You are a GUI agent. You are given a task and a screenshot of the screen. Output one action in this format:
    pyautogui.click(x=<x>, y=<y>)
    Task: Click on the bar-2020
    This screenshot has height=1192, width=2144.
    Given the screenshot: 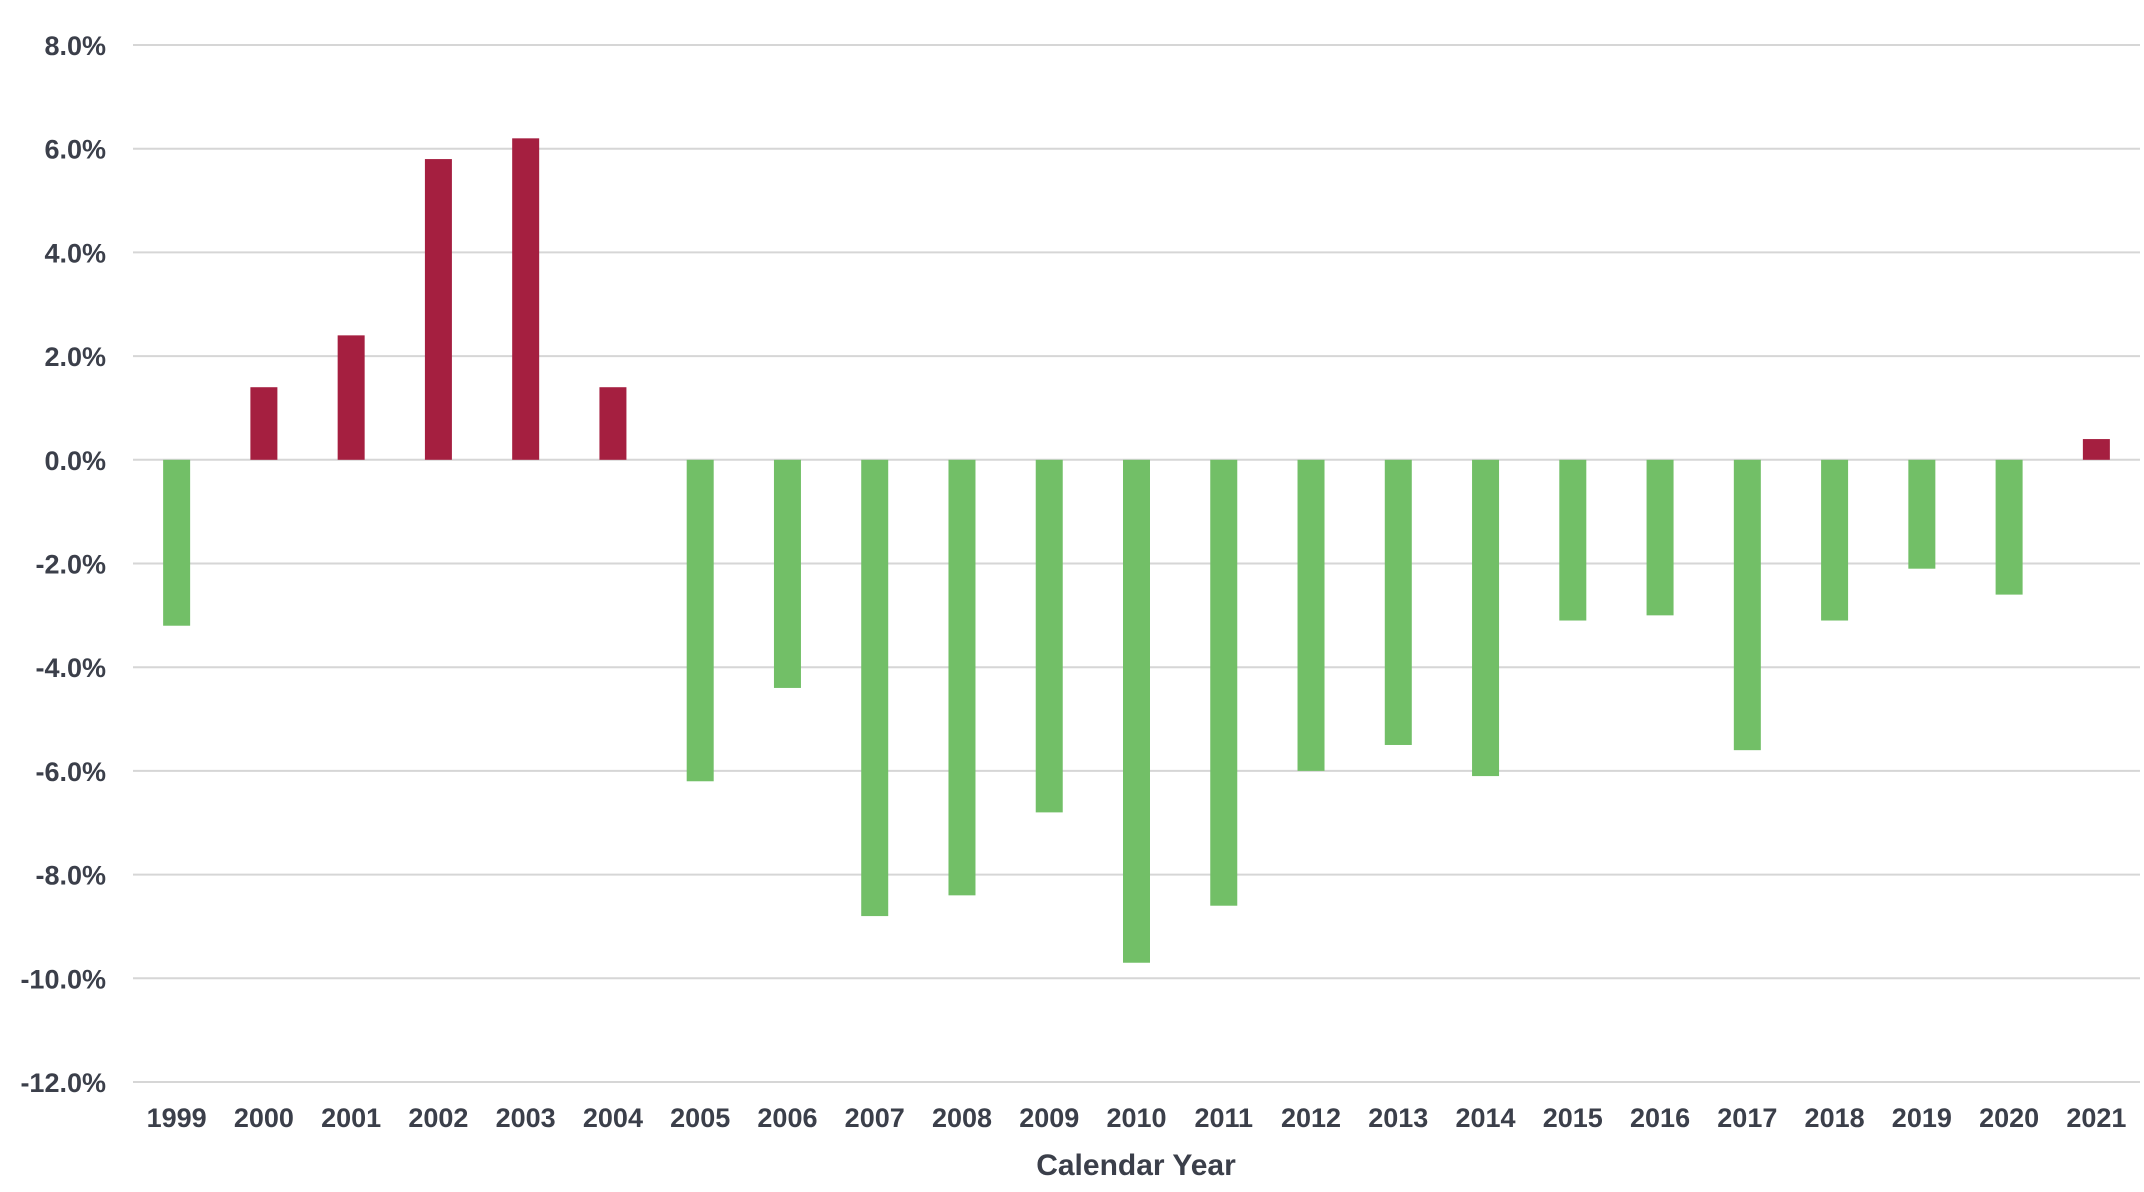 What is the action you would take?
    pyautogui.click(x=2009, y=527)
    